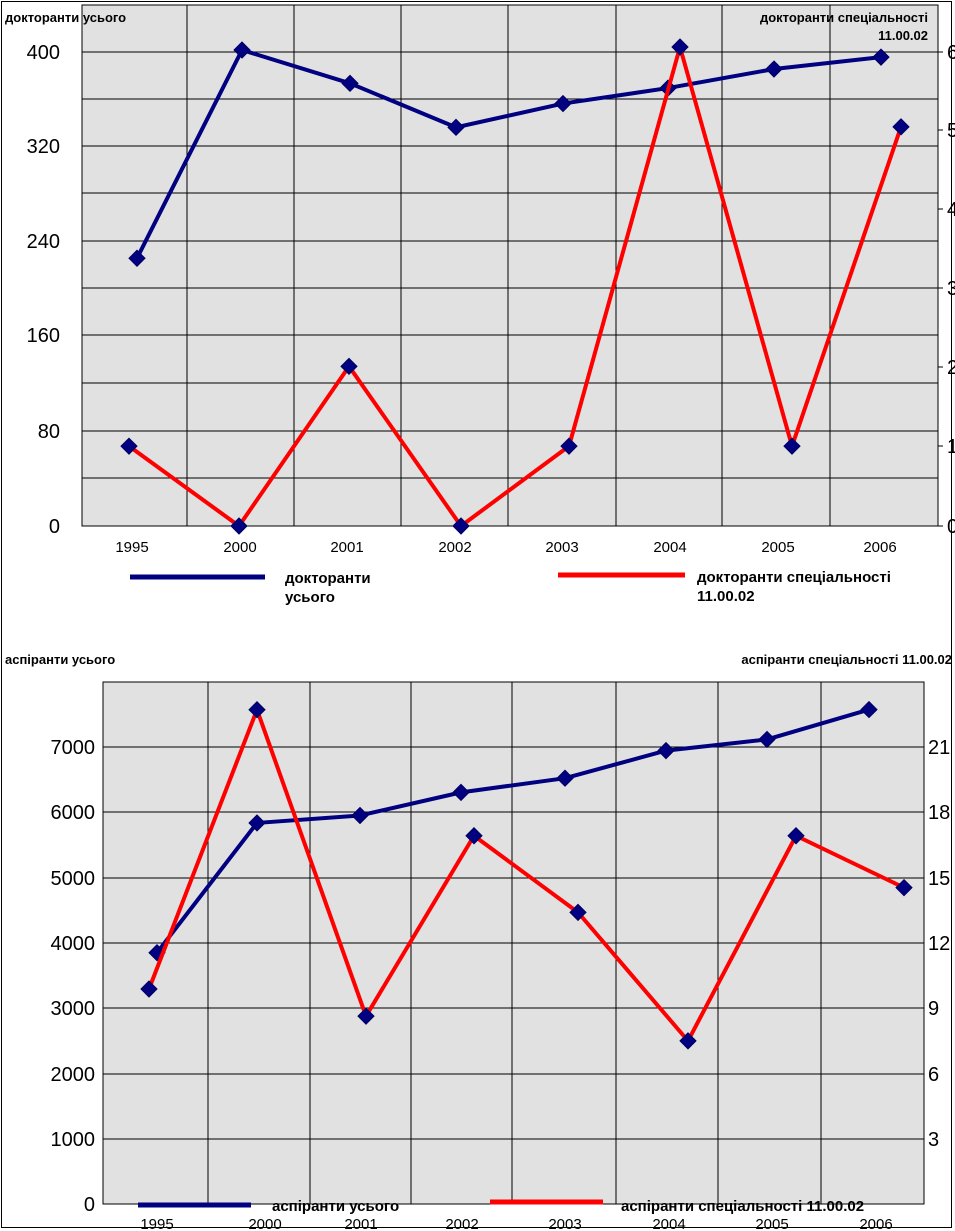 The image size is (955, 1231). Describe the element at coordinates (73, 813) in the screenshot. I see `chart-2-y-tick-label: 6000` at that location.